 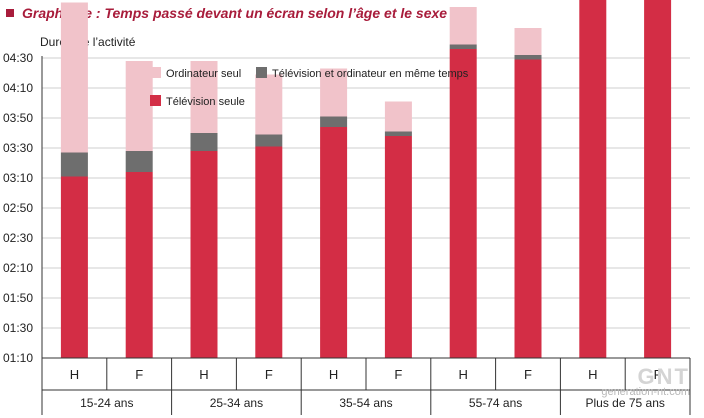 What do you see at coordinates (625, 403) in the screenshot?
I see `x-group-label: Plus de 75 ans` at bounding box center [625, 403].